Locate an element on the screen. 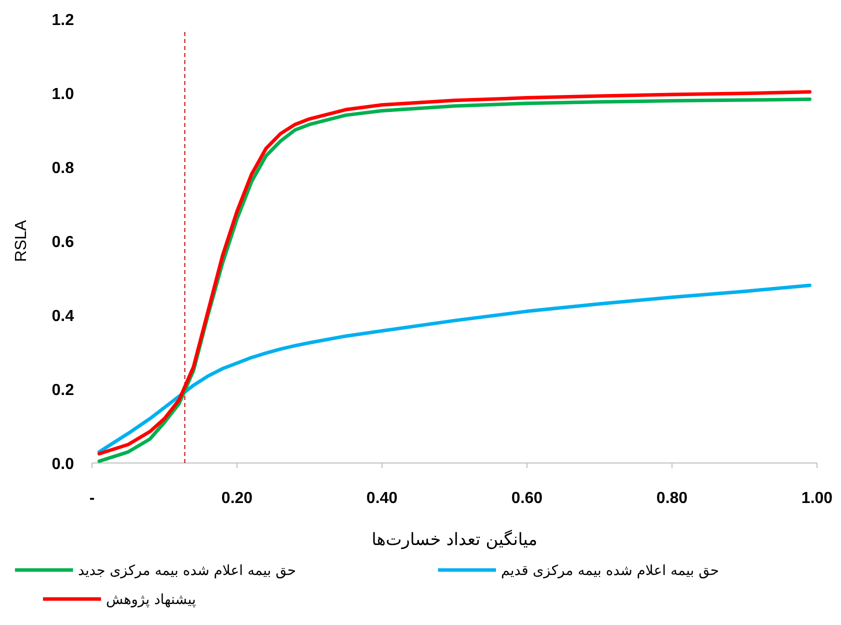 The width and height of the screenshot is (841, 625). y-tick-label: 0.2 is located at coordinates (63, 390).